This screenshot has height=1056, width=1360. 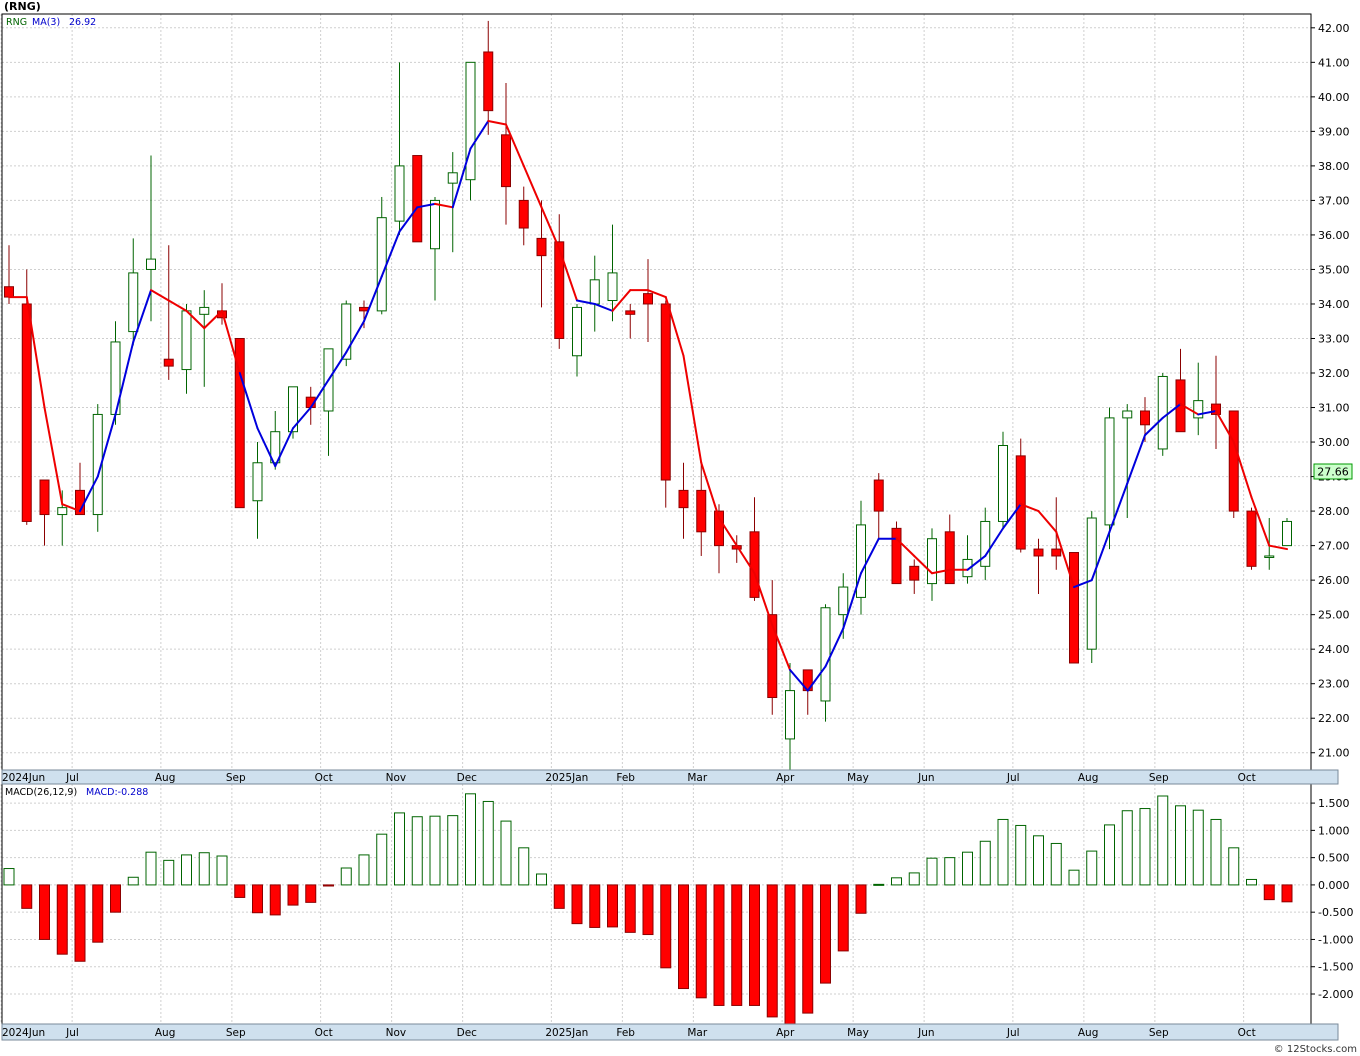 I want to click on price-x-label: Mar, so click(x=697, y=778).